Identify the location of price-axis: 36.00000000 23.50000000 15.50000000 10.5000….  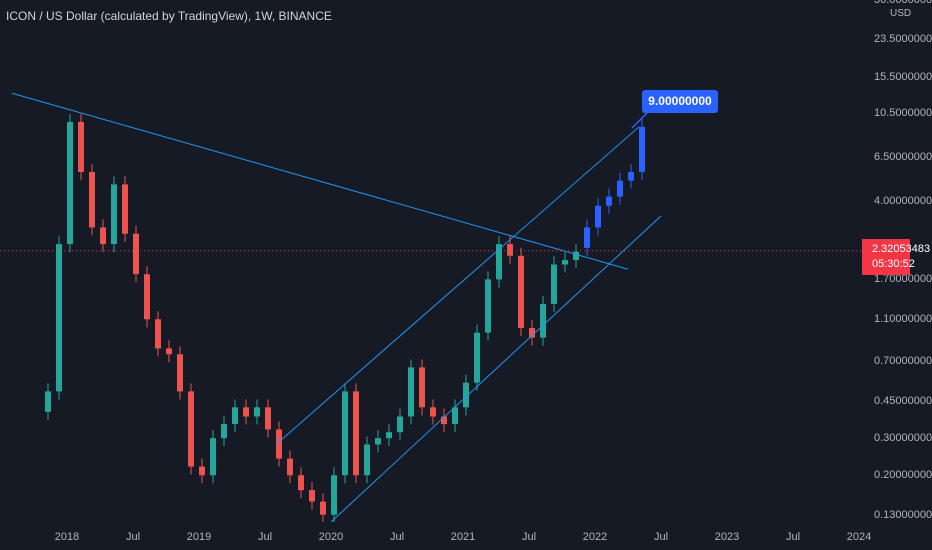
(897, 261).